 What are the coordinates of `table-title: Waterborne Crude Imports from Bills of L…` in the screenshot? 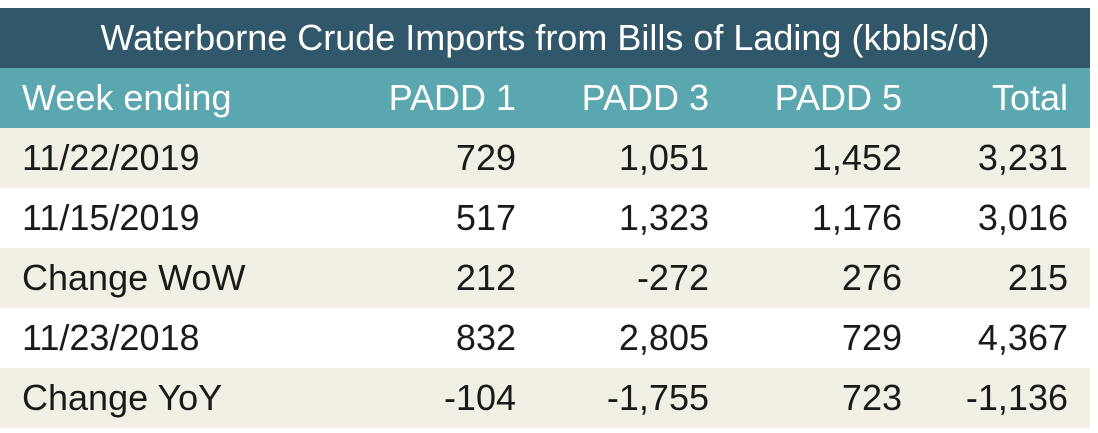 It's located at (545, 38).